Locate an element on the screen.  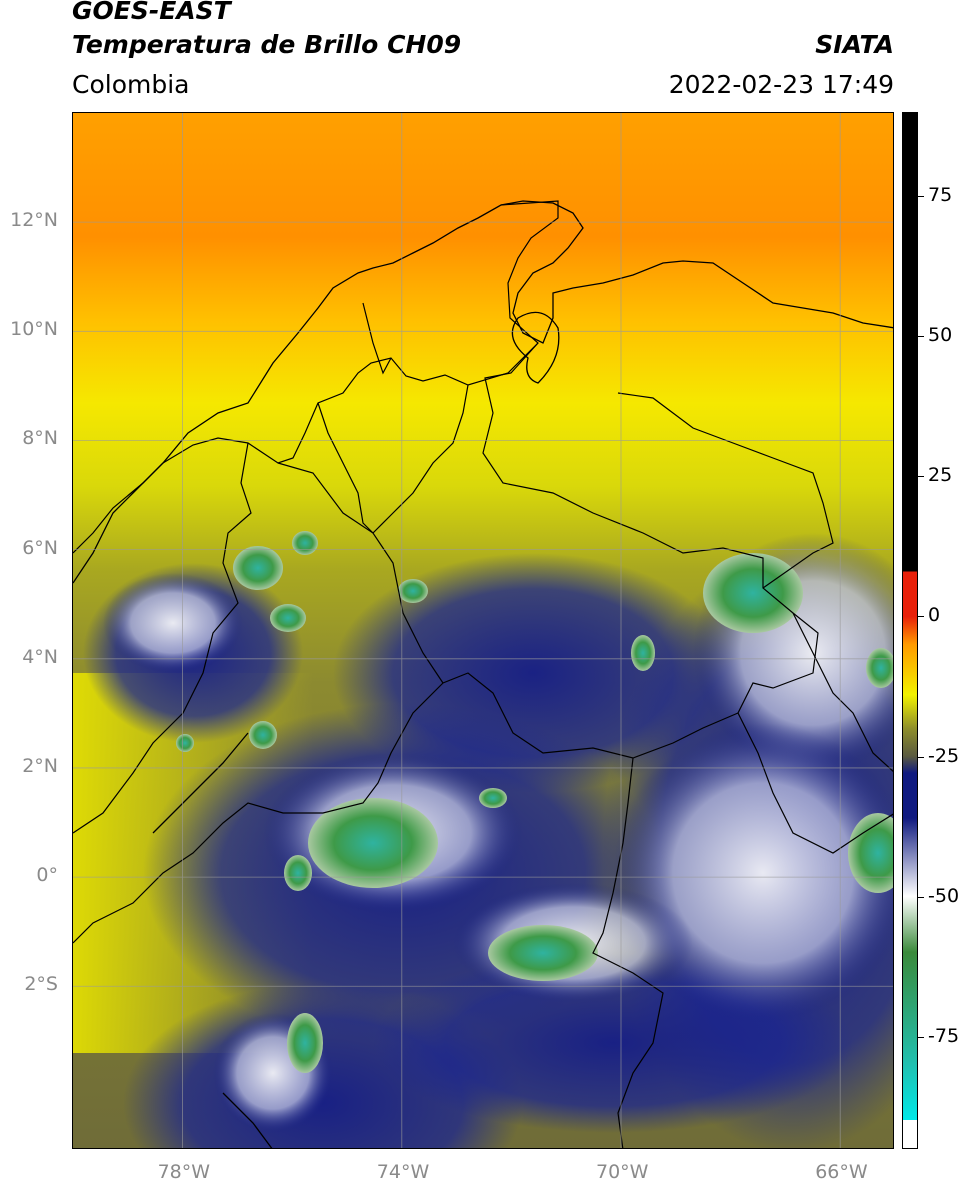
colorbar-tick-label: 0 is located at coordinates (934, 615).